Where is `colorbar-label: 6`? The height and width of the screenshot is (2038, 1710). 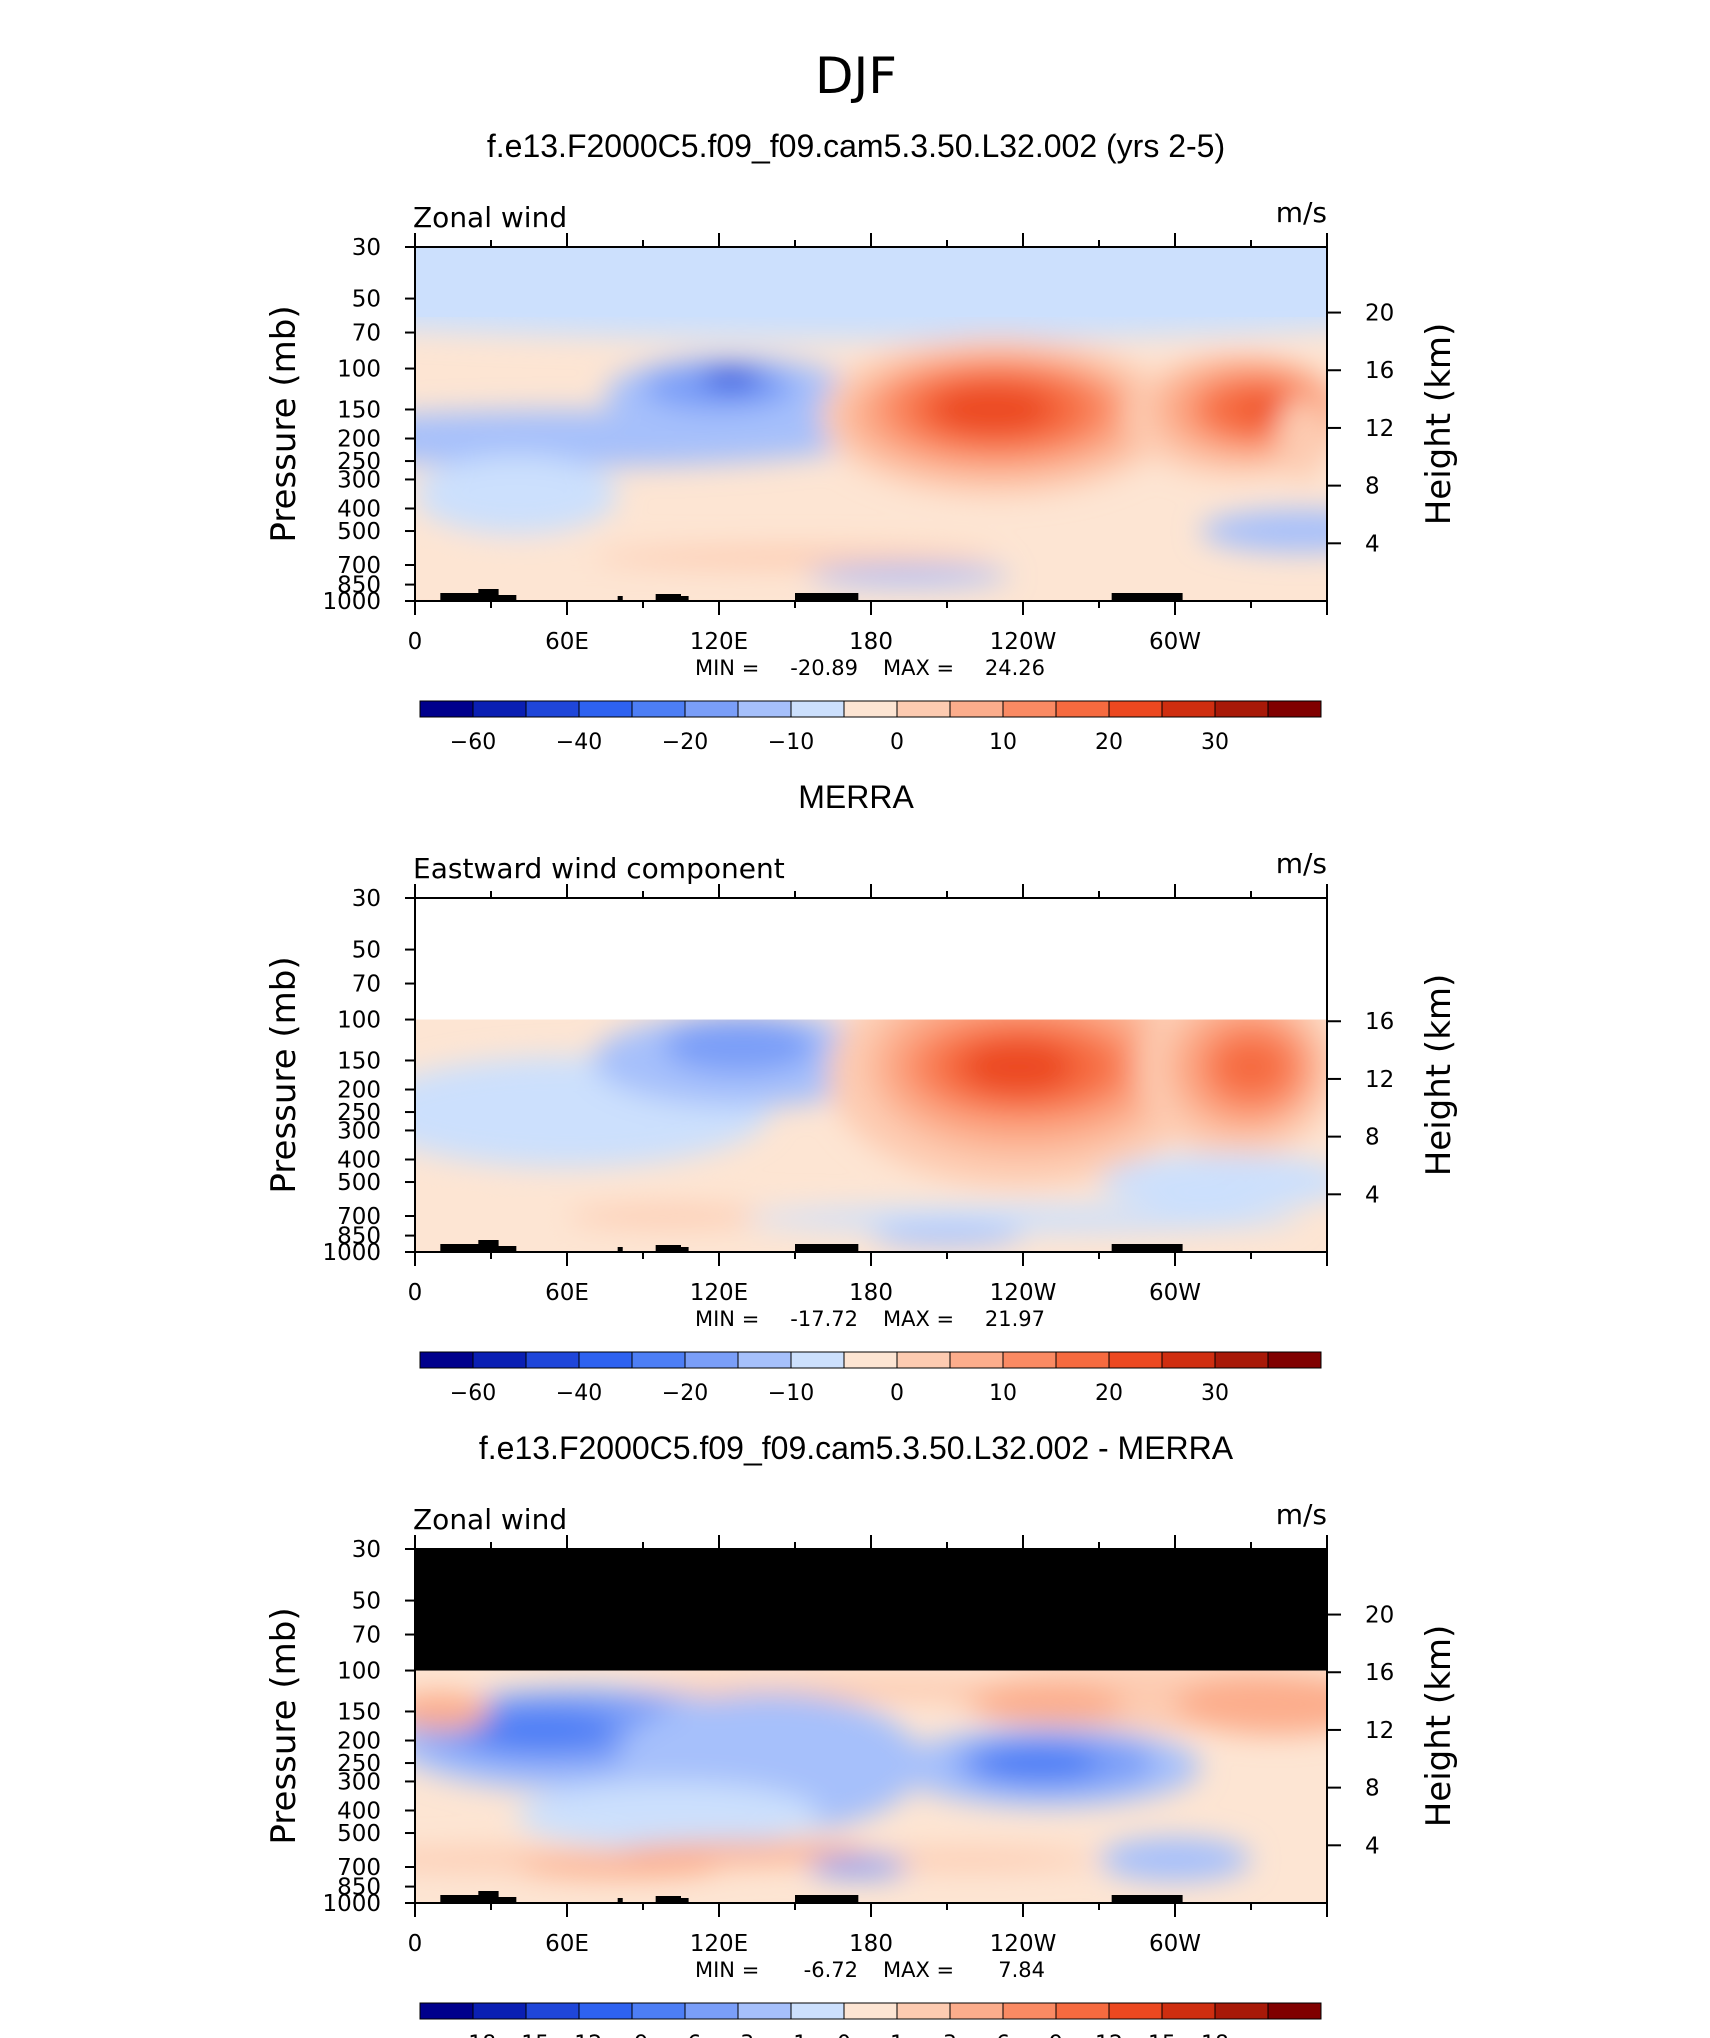 colorbar-label: 6 is located at coordinates (1003, 2035).